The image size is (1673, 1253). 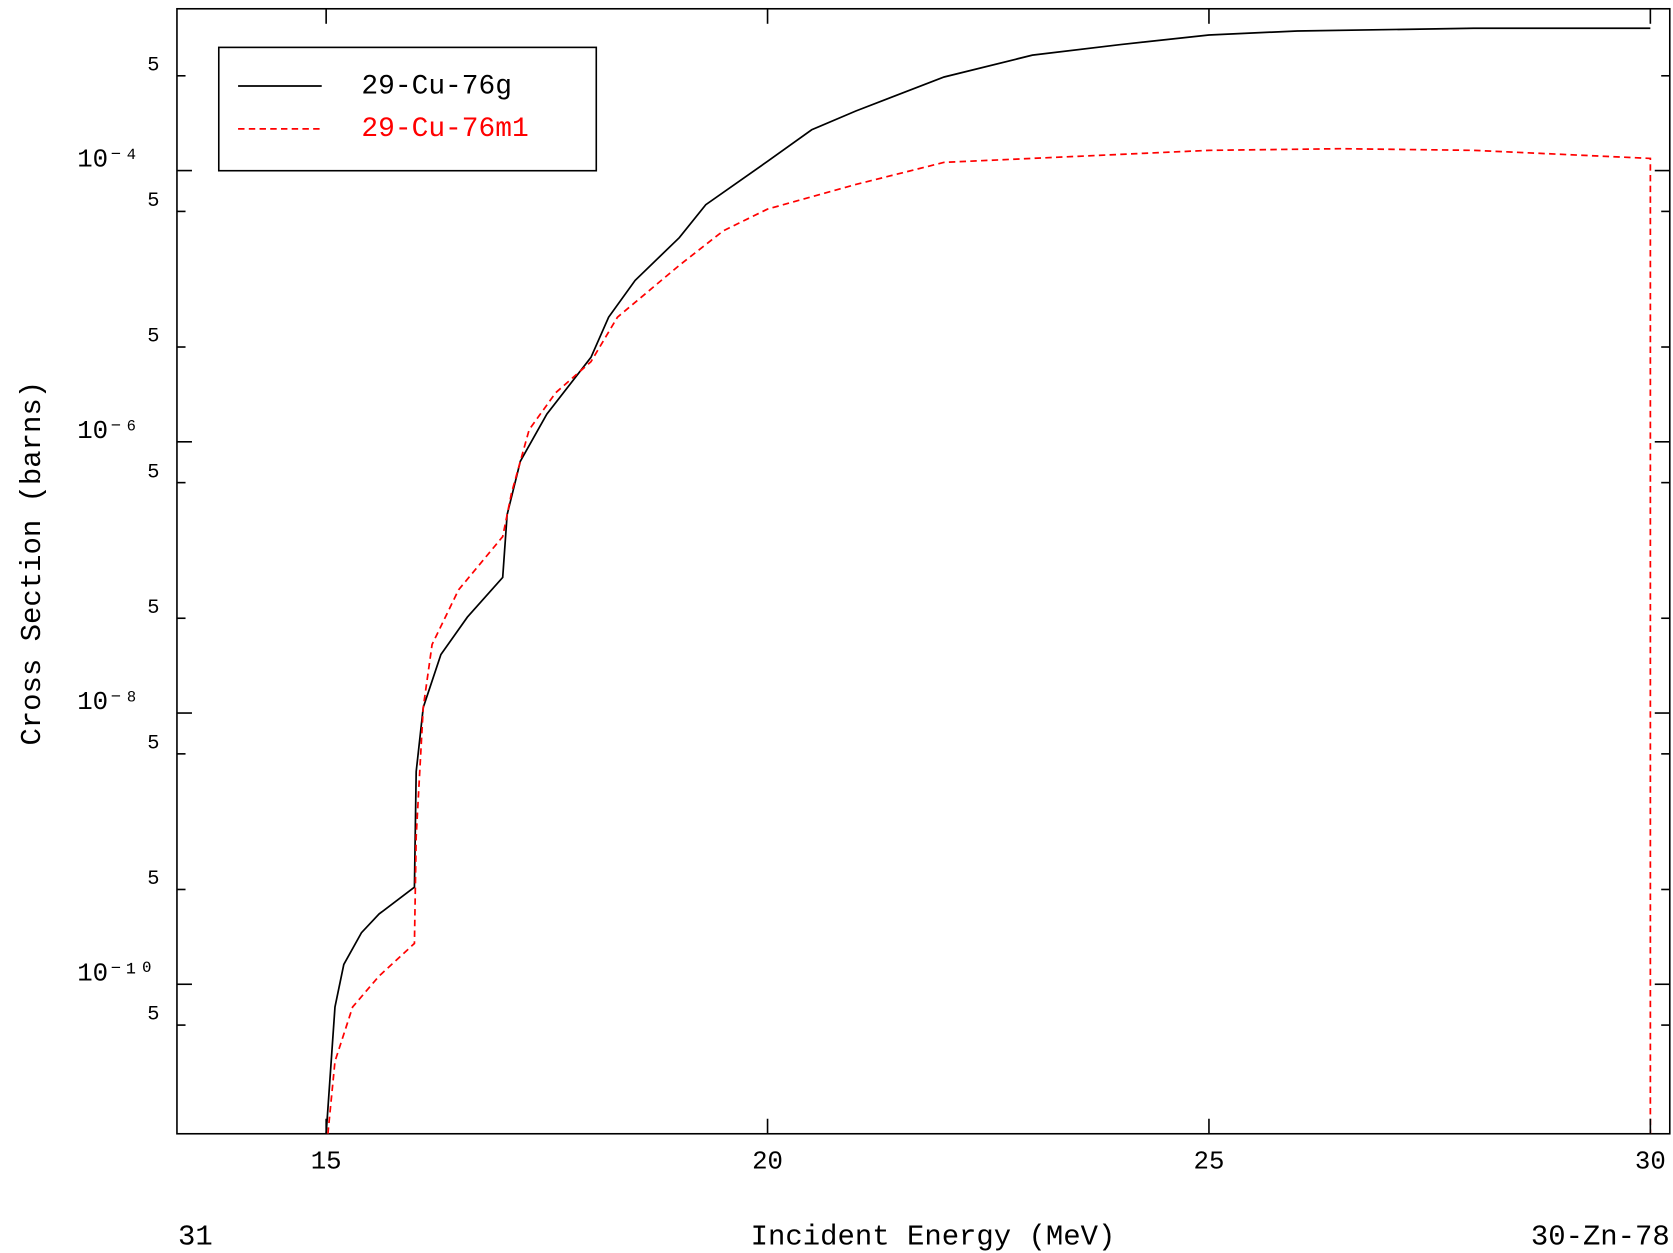 What do you see at coordinates (115, 973) in the screenshot?
I see `y-tick-label: 10⁻¹⁰` at bounding box center [115, 973].